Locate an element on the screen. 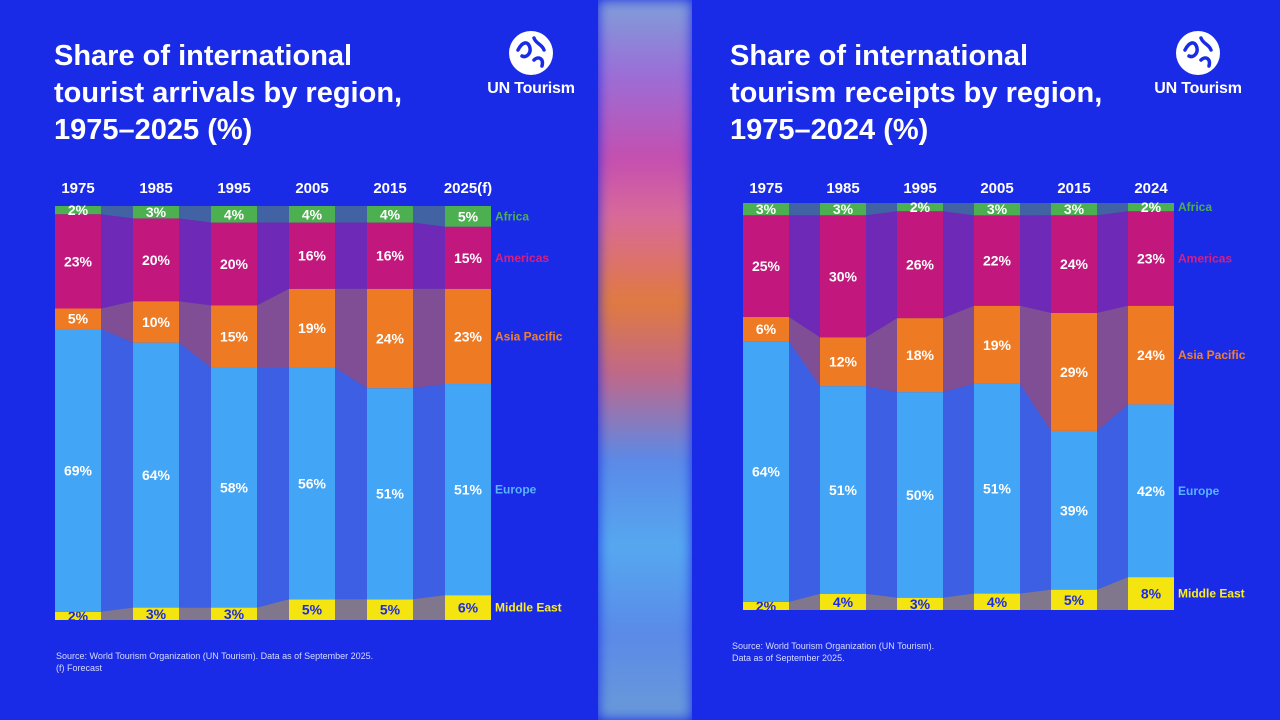 This screenshot has height=720, width=1280. un-tourism-logo: UN Tourism is located at coordinates (531, 64).